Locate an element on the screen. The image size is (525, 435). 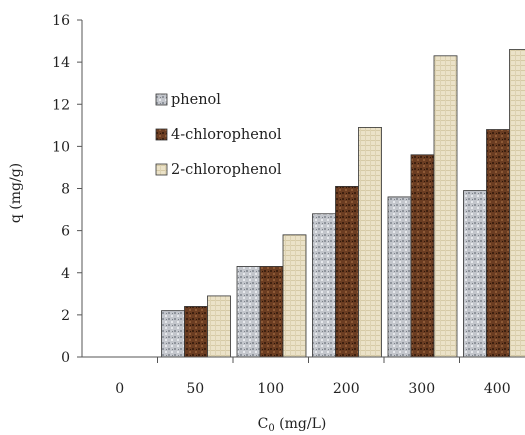
x-tick-label: 300 is located at coordinates (421, 389).